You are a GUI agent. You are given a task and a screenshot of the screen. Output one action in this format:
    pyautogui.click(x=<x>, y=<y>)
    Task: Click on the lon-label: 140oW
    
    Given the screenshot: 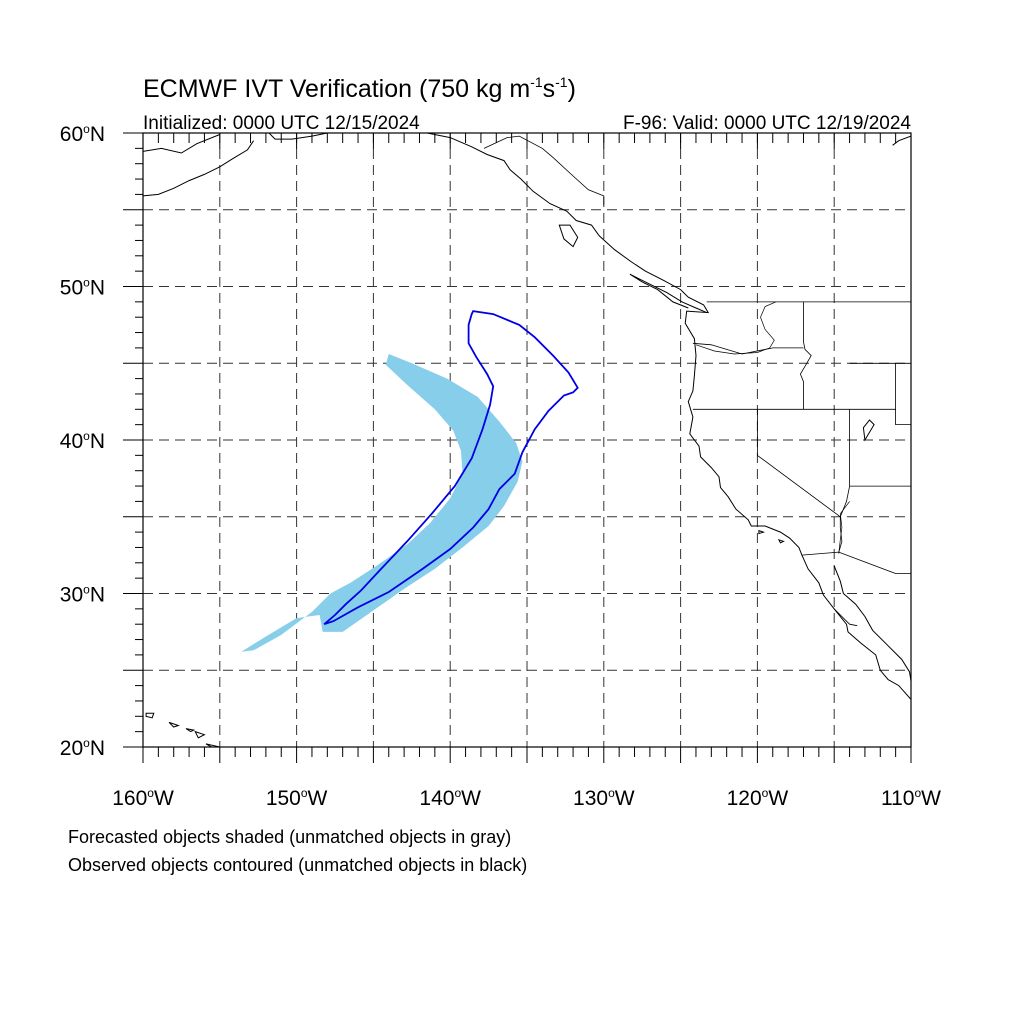 What is the action you would take?
    pyautogui.click(x=450, y=798)
    